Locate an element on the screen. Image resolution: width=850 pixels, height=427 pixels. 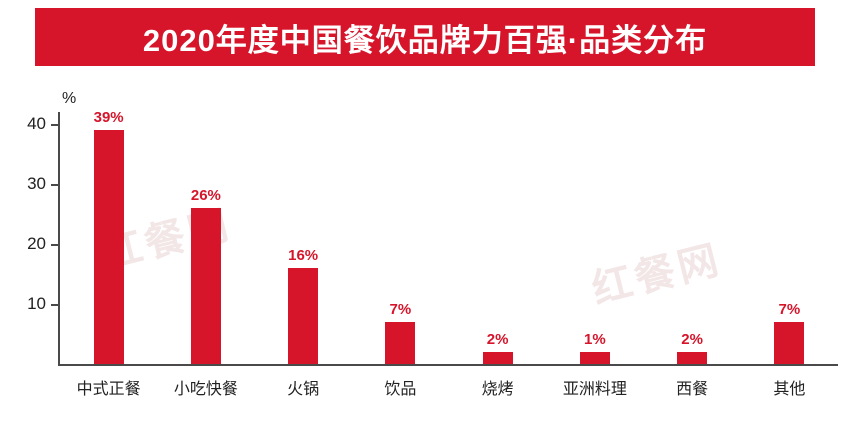
title-banner: 2020年度中国餐饮品牌力百强·品类分布 is located at coordinates (425, 37).